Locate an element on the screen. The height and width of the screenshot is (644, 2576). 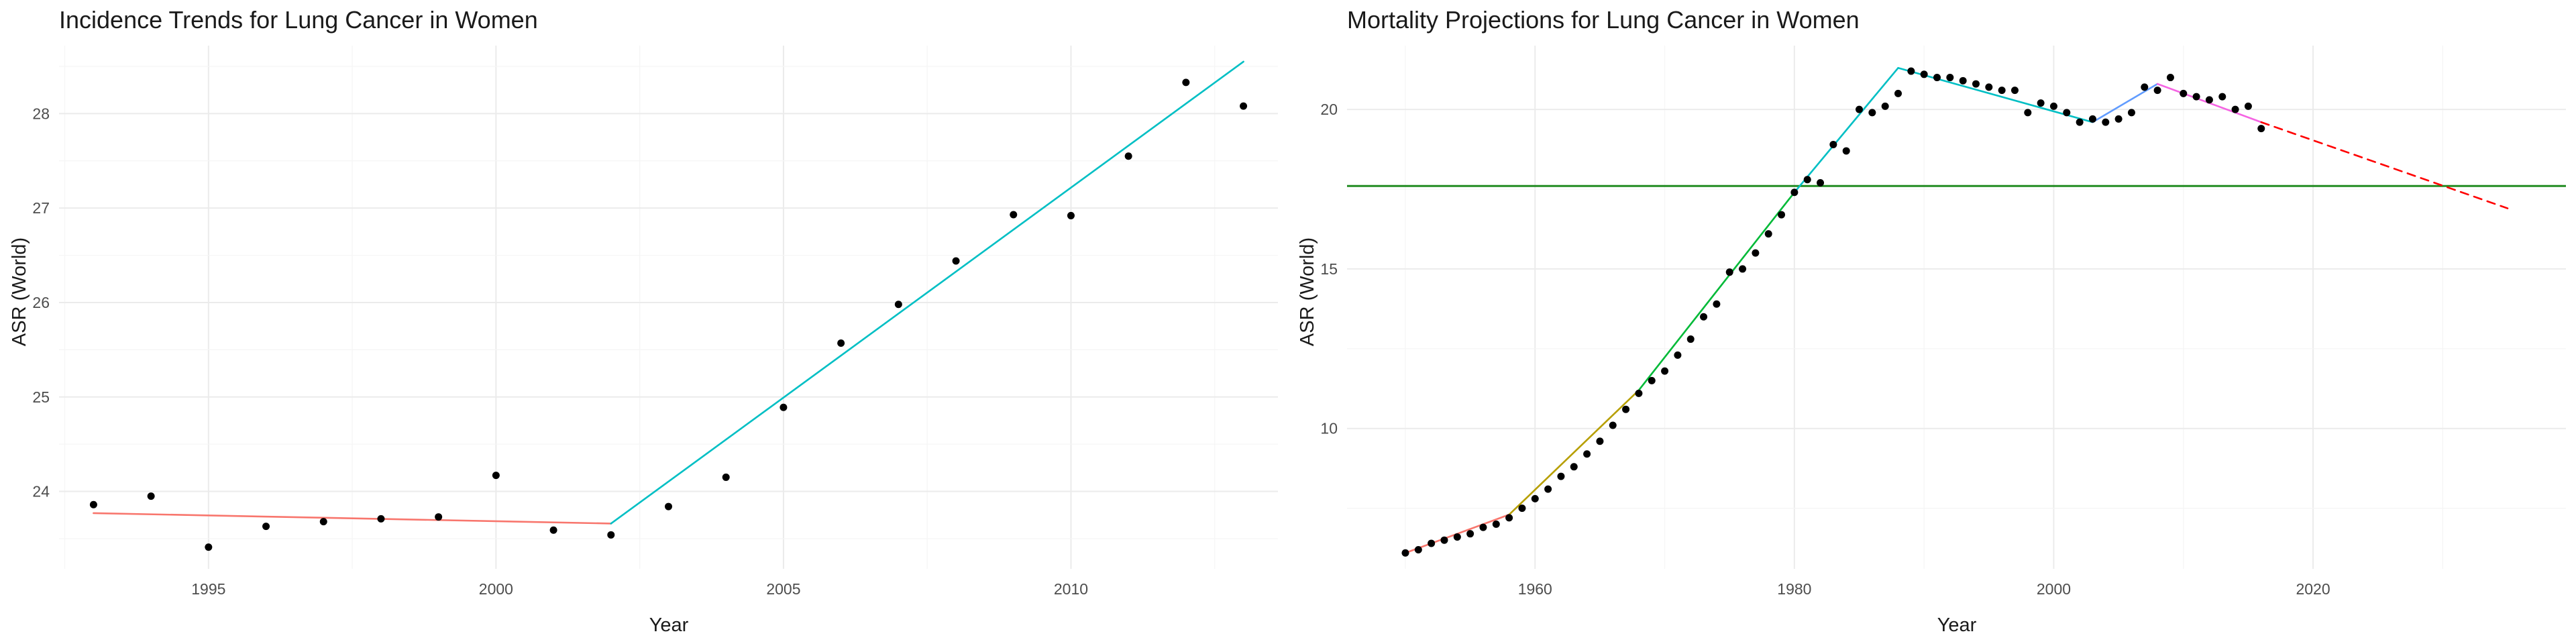
incidence-y-tick-label: 26 is located at coordinates (41, 302).